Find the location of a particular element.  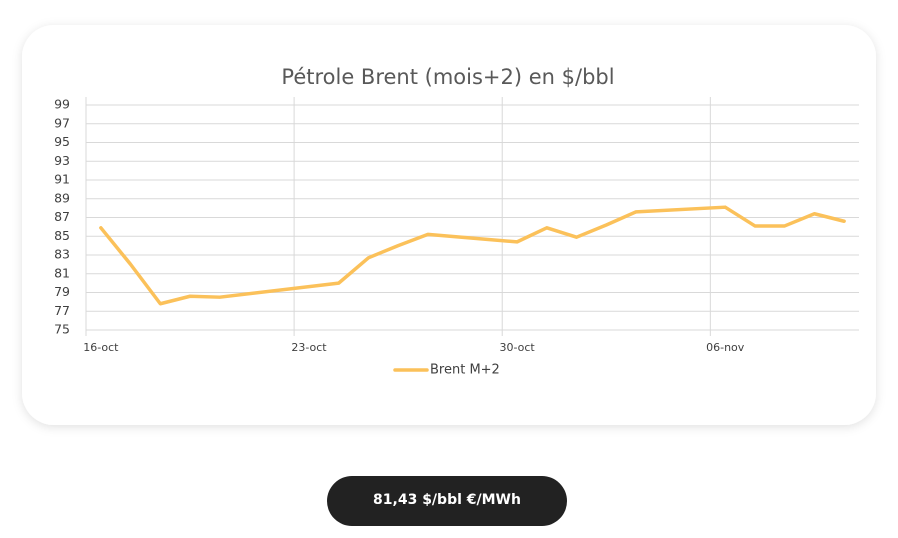

x-tick-label: 23-oct is located at coordinates (309, 347).